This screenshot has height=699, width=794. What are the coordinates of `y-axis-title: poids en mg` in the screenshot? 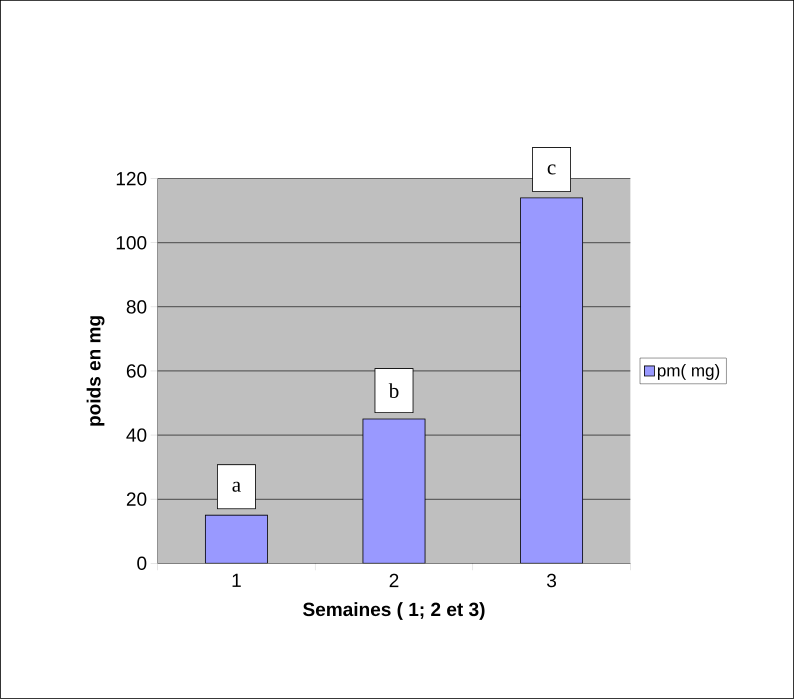 It's located at (95, 371).